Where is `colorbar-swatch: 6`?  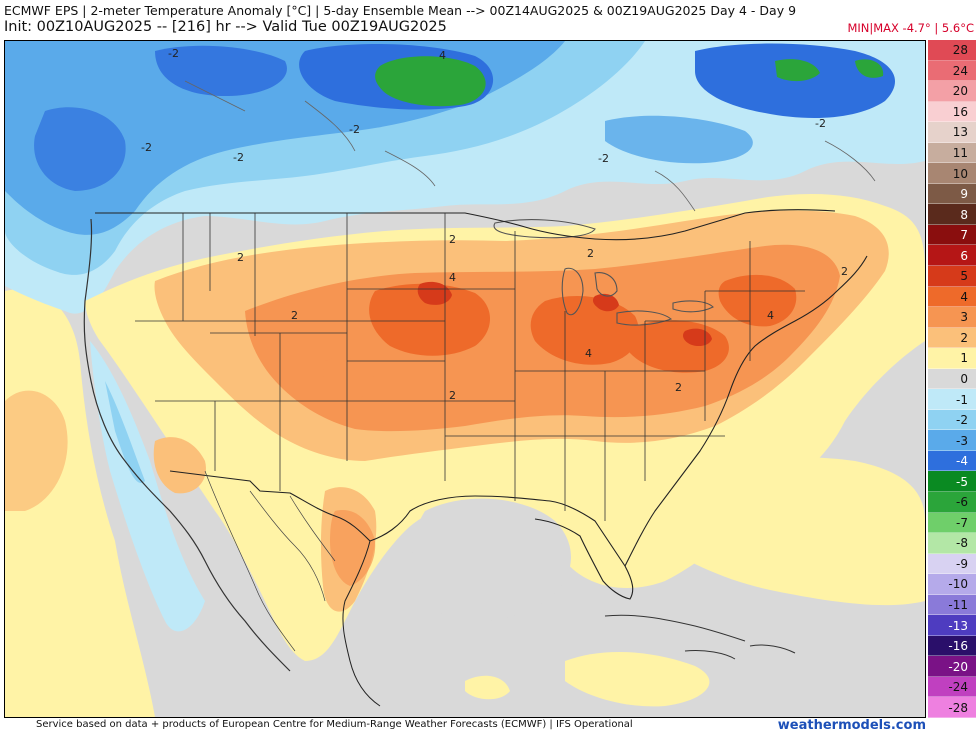
colorbar-swatch: 6 is located at coordinates (952, 255).